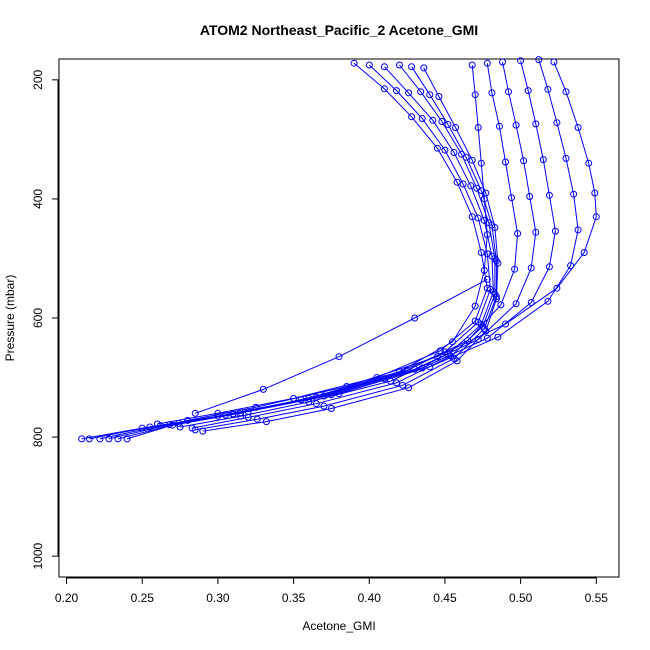 This screenshot has height=650, width=650. What do you see at coordinates (218, 598) in the screenshot?
I see `x-tick-label: 0.30` at bounding box center [218, 598].